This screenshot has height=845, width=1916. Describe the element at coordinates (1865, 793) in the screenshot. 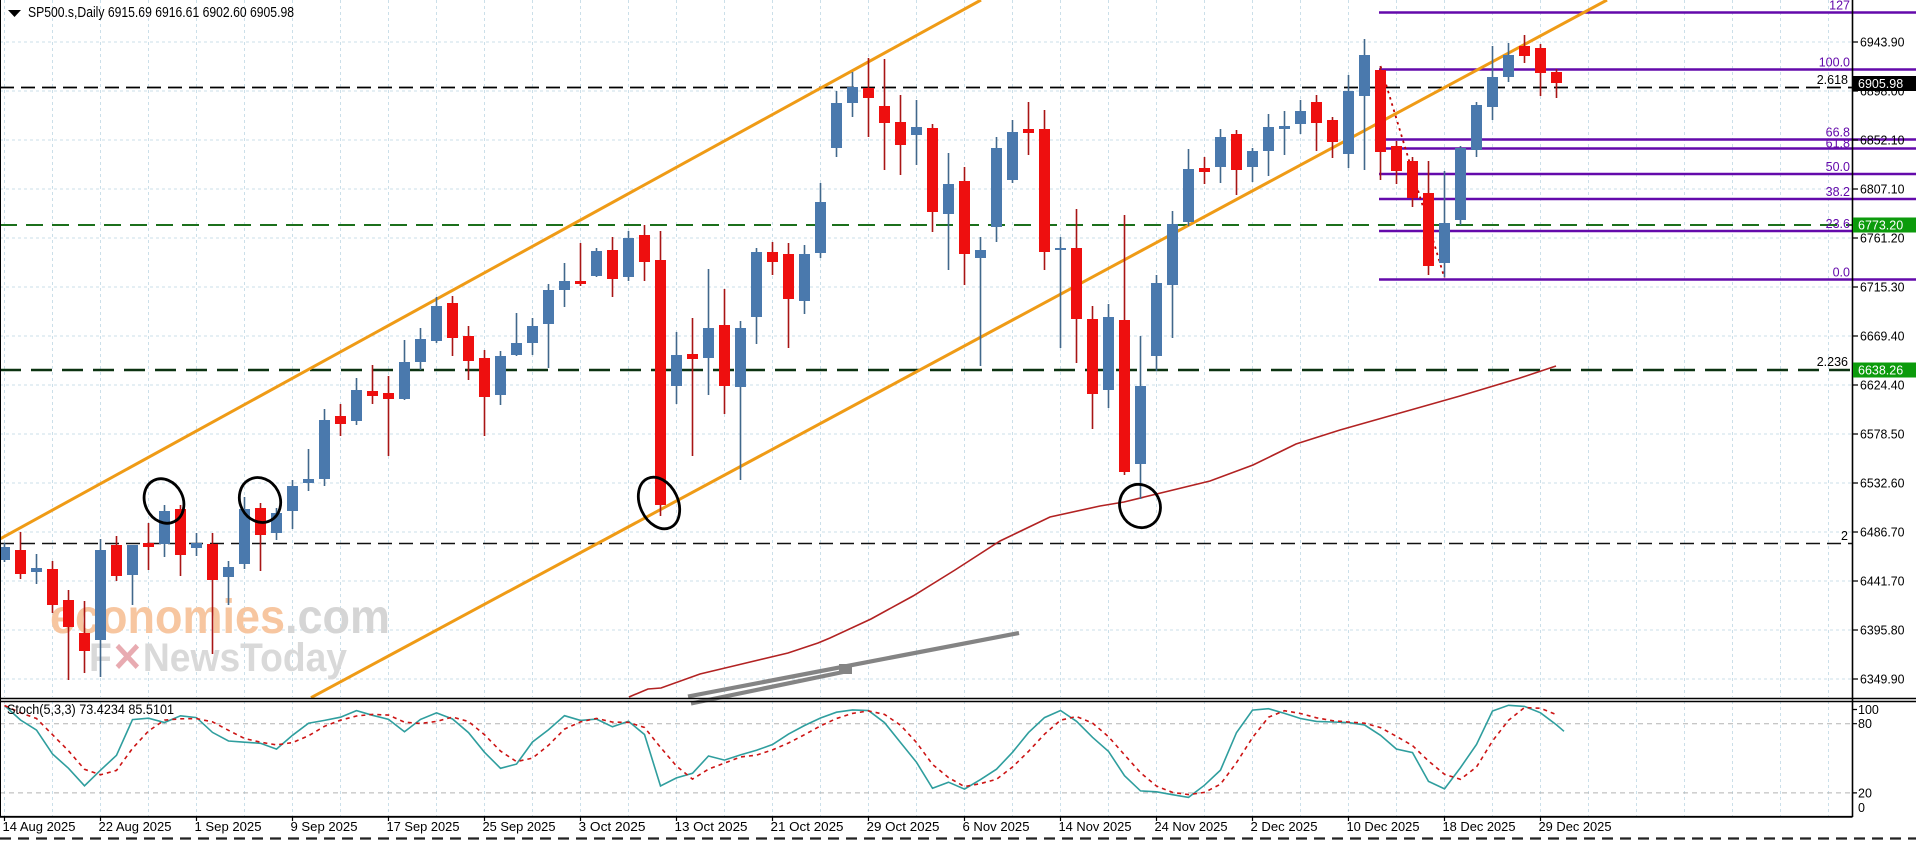

I see `svg-text: 20` at that location.